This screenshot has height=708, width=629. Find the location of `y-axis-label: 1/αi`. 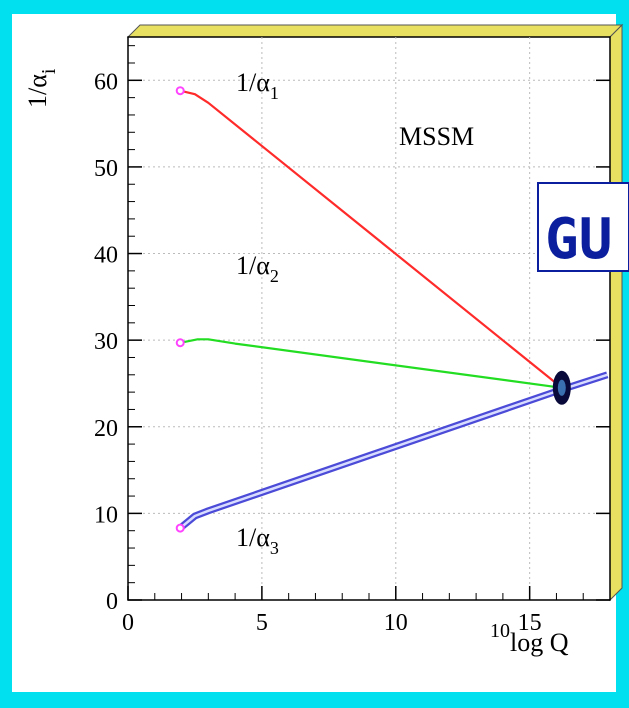

y-axis-label: 1/αi is located at coordinates (41, 88).